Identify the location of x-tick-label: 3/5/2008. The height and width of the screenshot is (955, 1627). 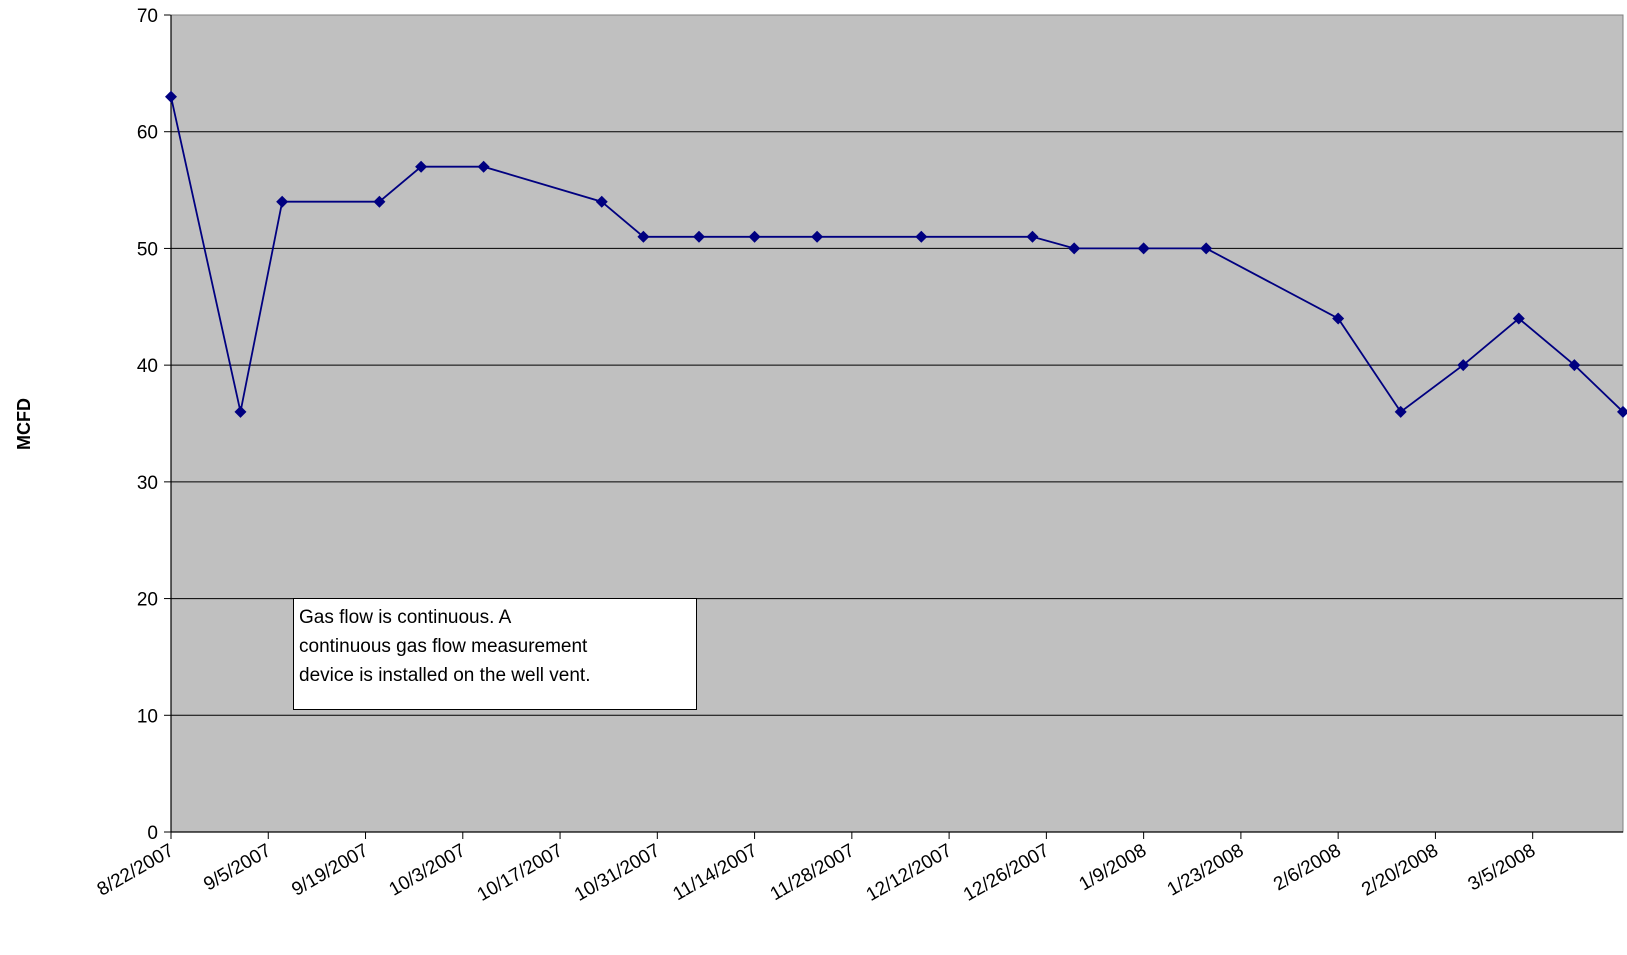
(1502, 867).